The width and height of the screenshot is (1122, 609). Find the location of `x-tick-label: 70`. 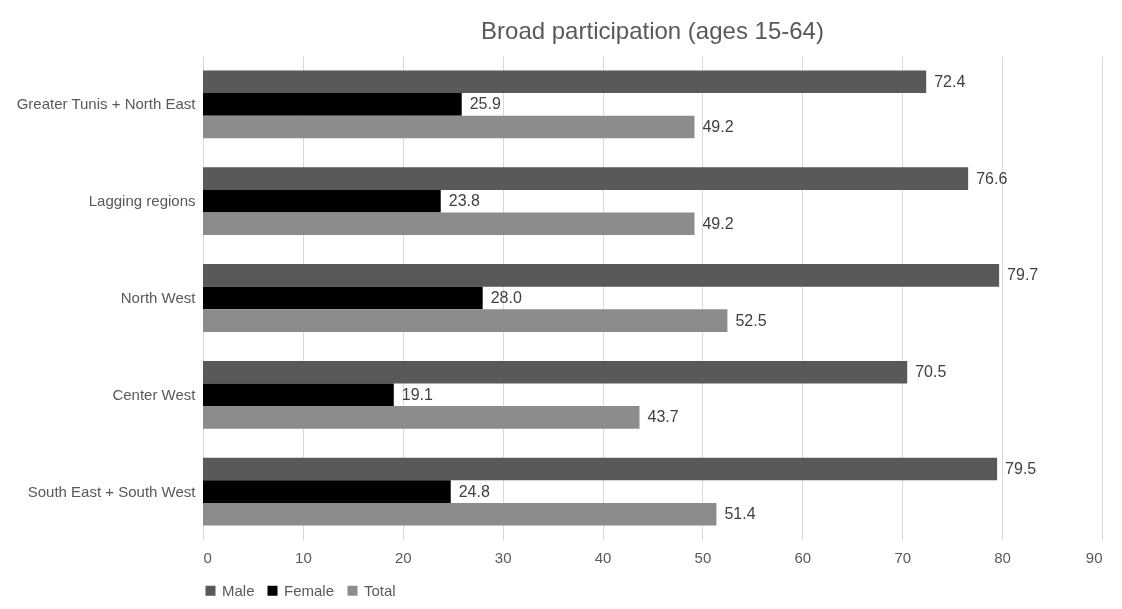

x-tick-label: 70 is located at coordinates (903, 557).